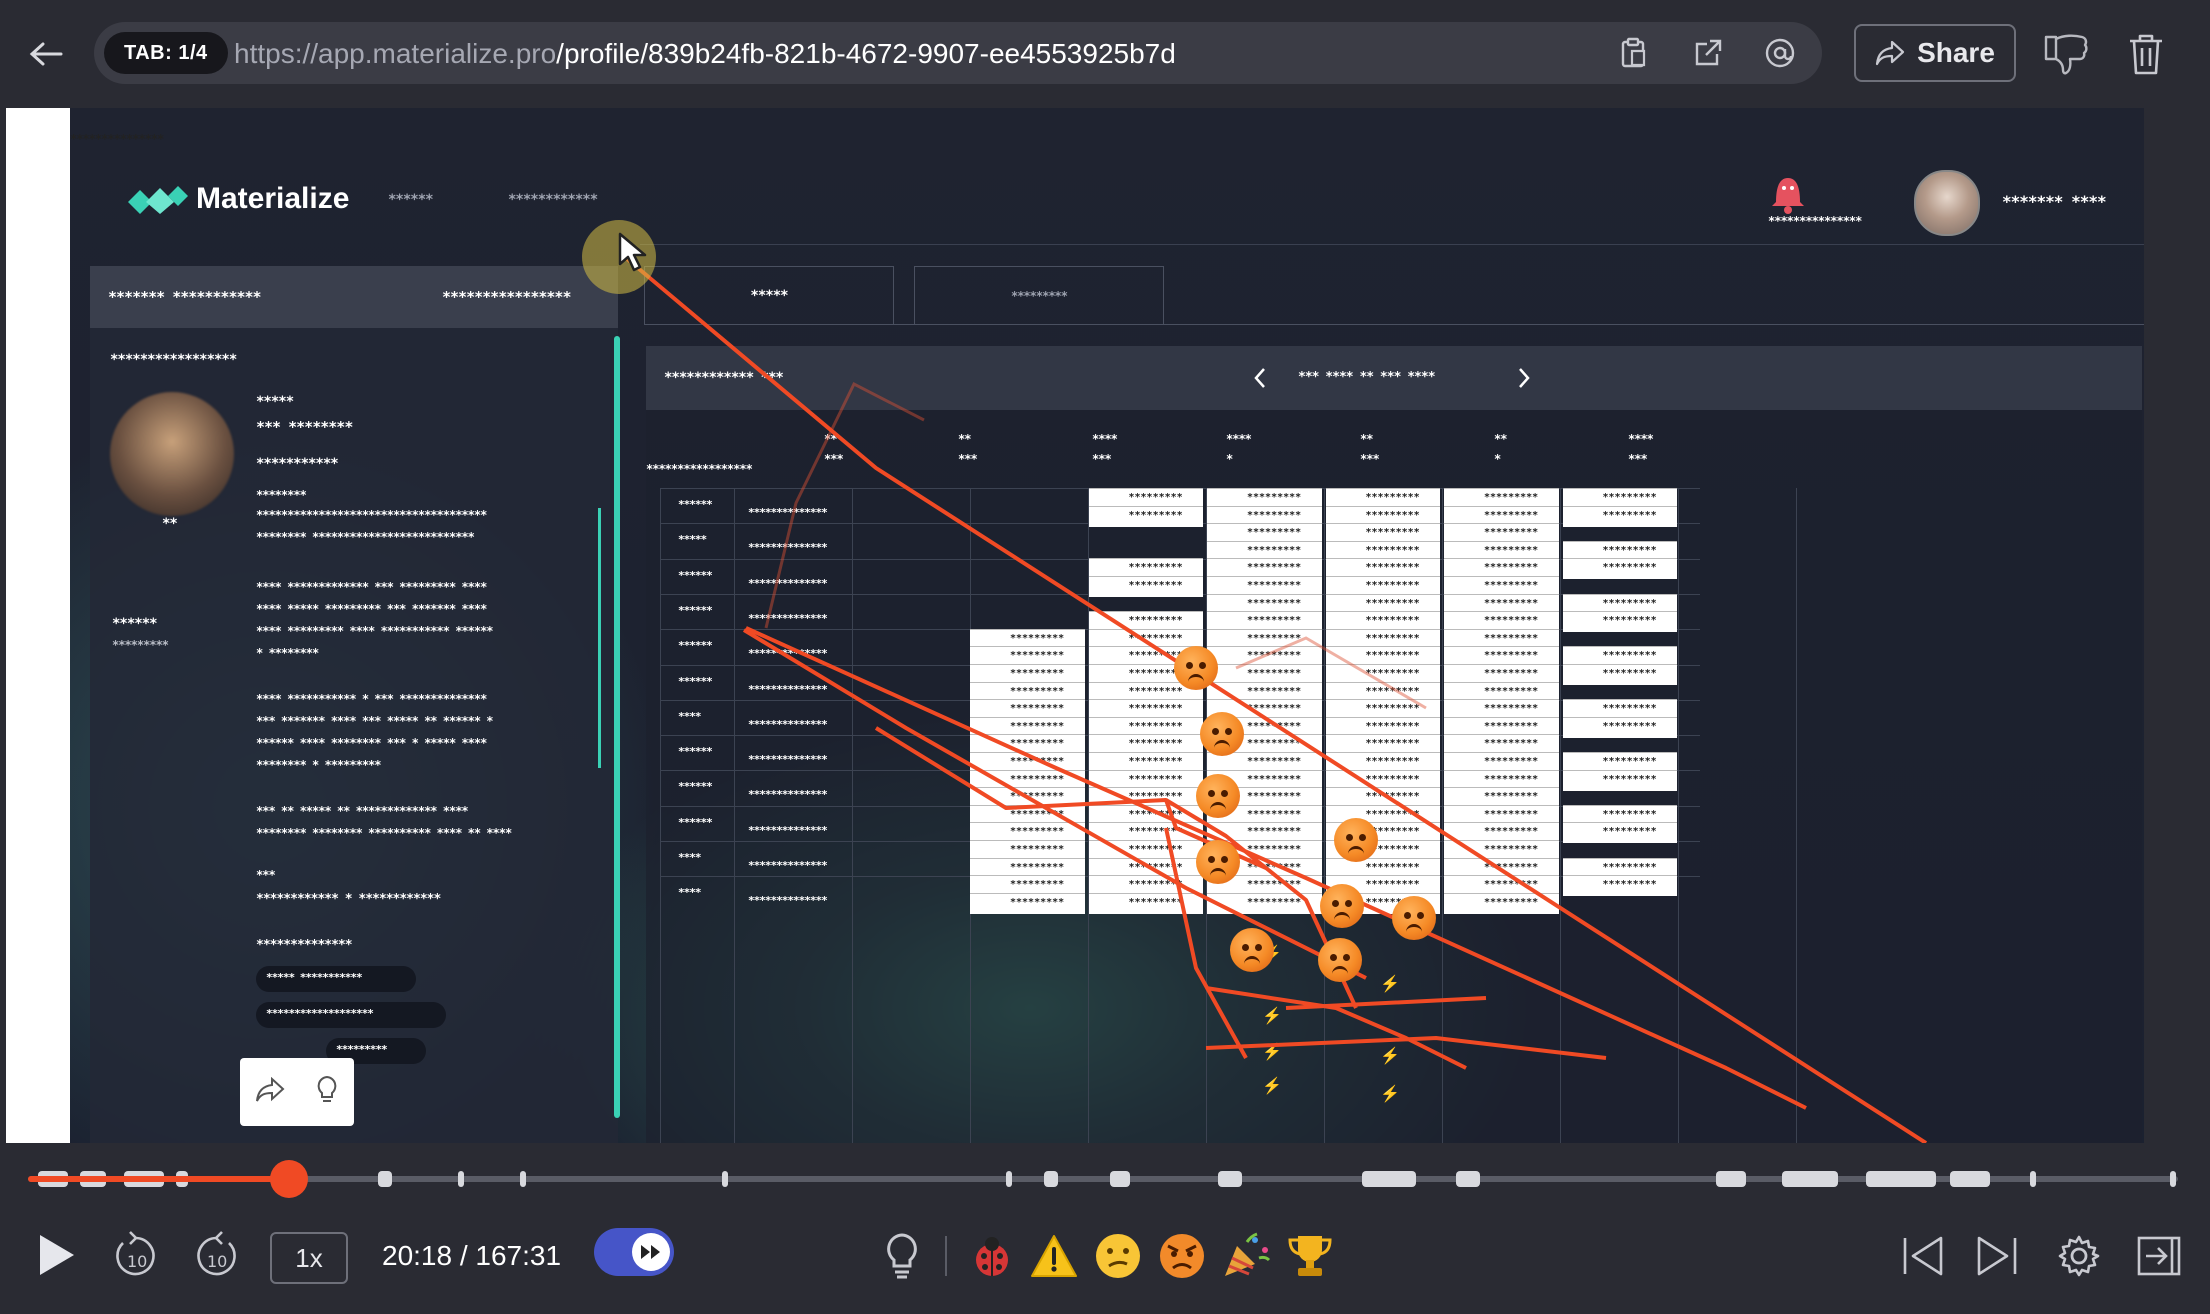 The image size is (2210, 1314). What do you see at coordinates (769, 295) in the screenshot?
I see `tab-active: *****` at bounding box center [769, 295].